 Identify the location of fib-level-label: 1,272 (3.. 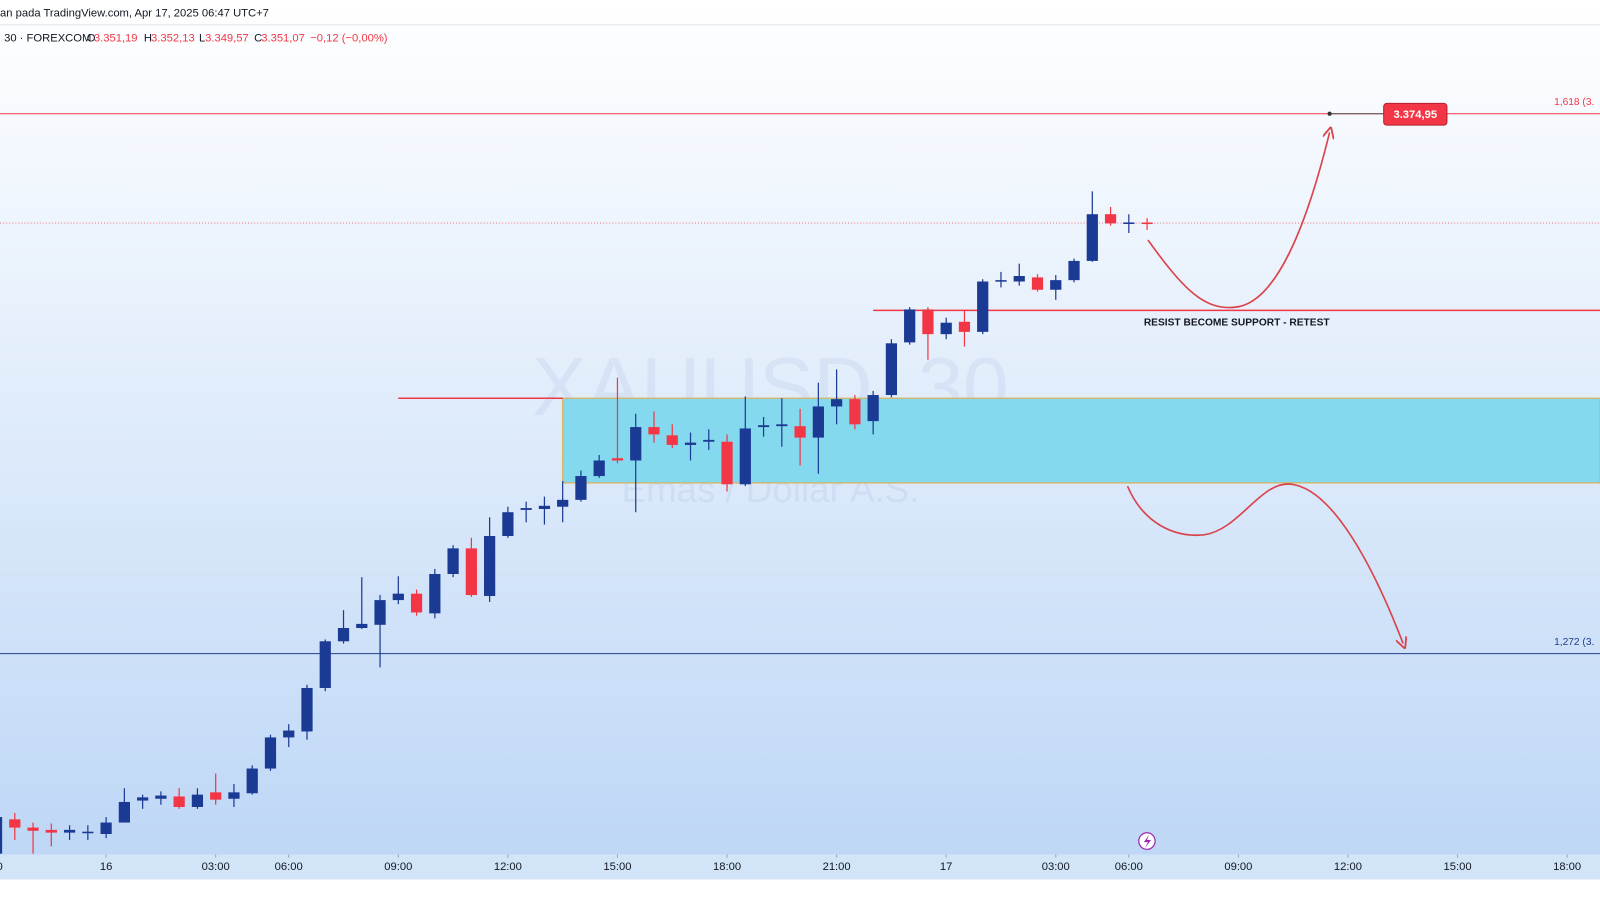
(1574, 642).